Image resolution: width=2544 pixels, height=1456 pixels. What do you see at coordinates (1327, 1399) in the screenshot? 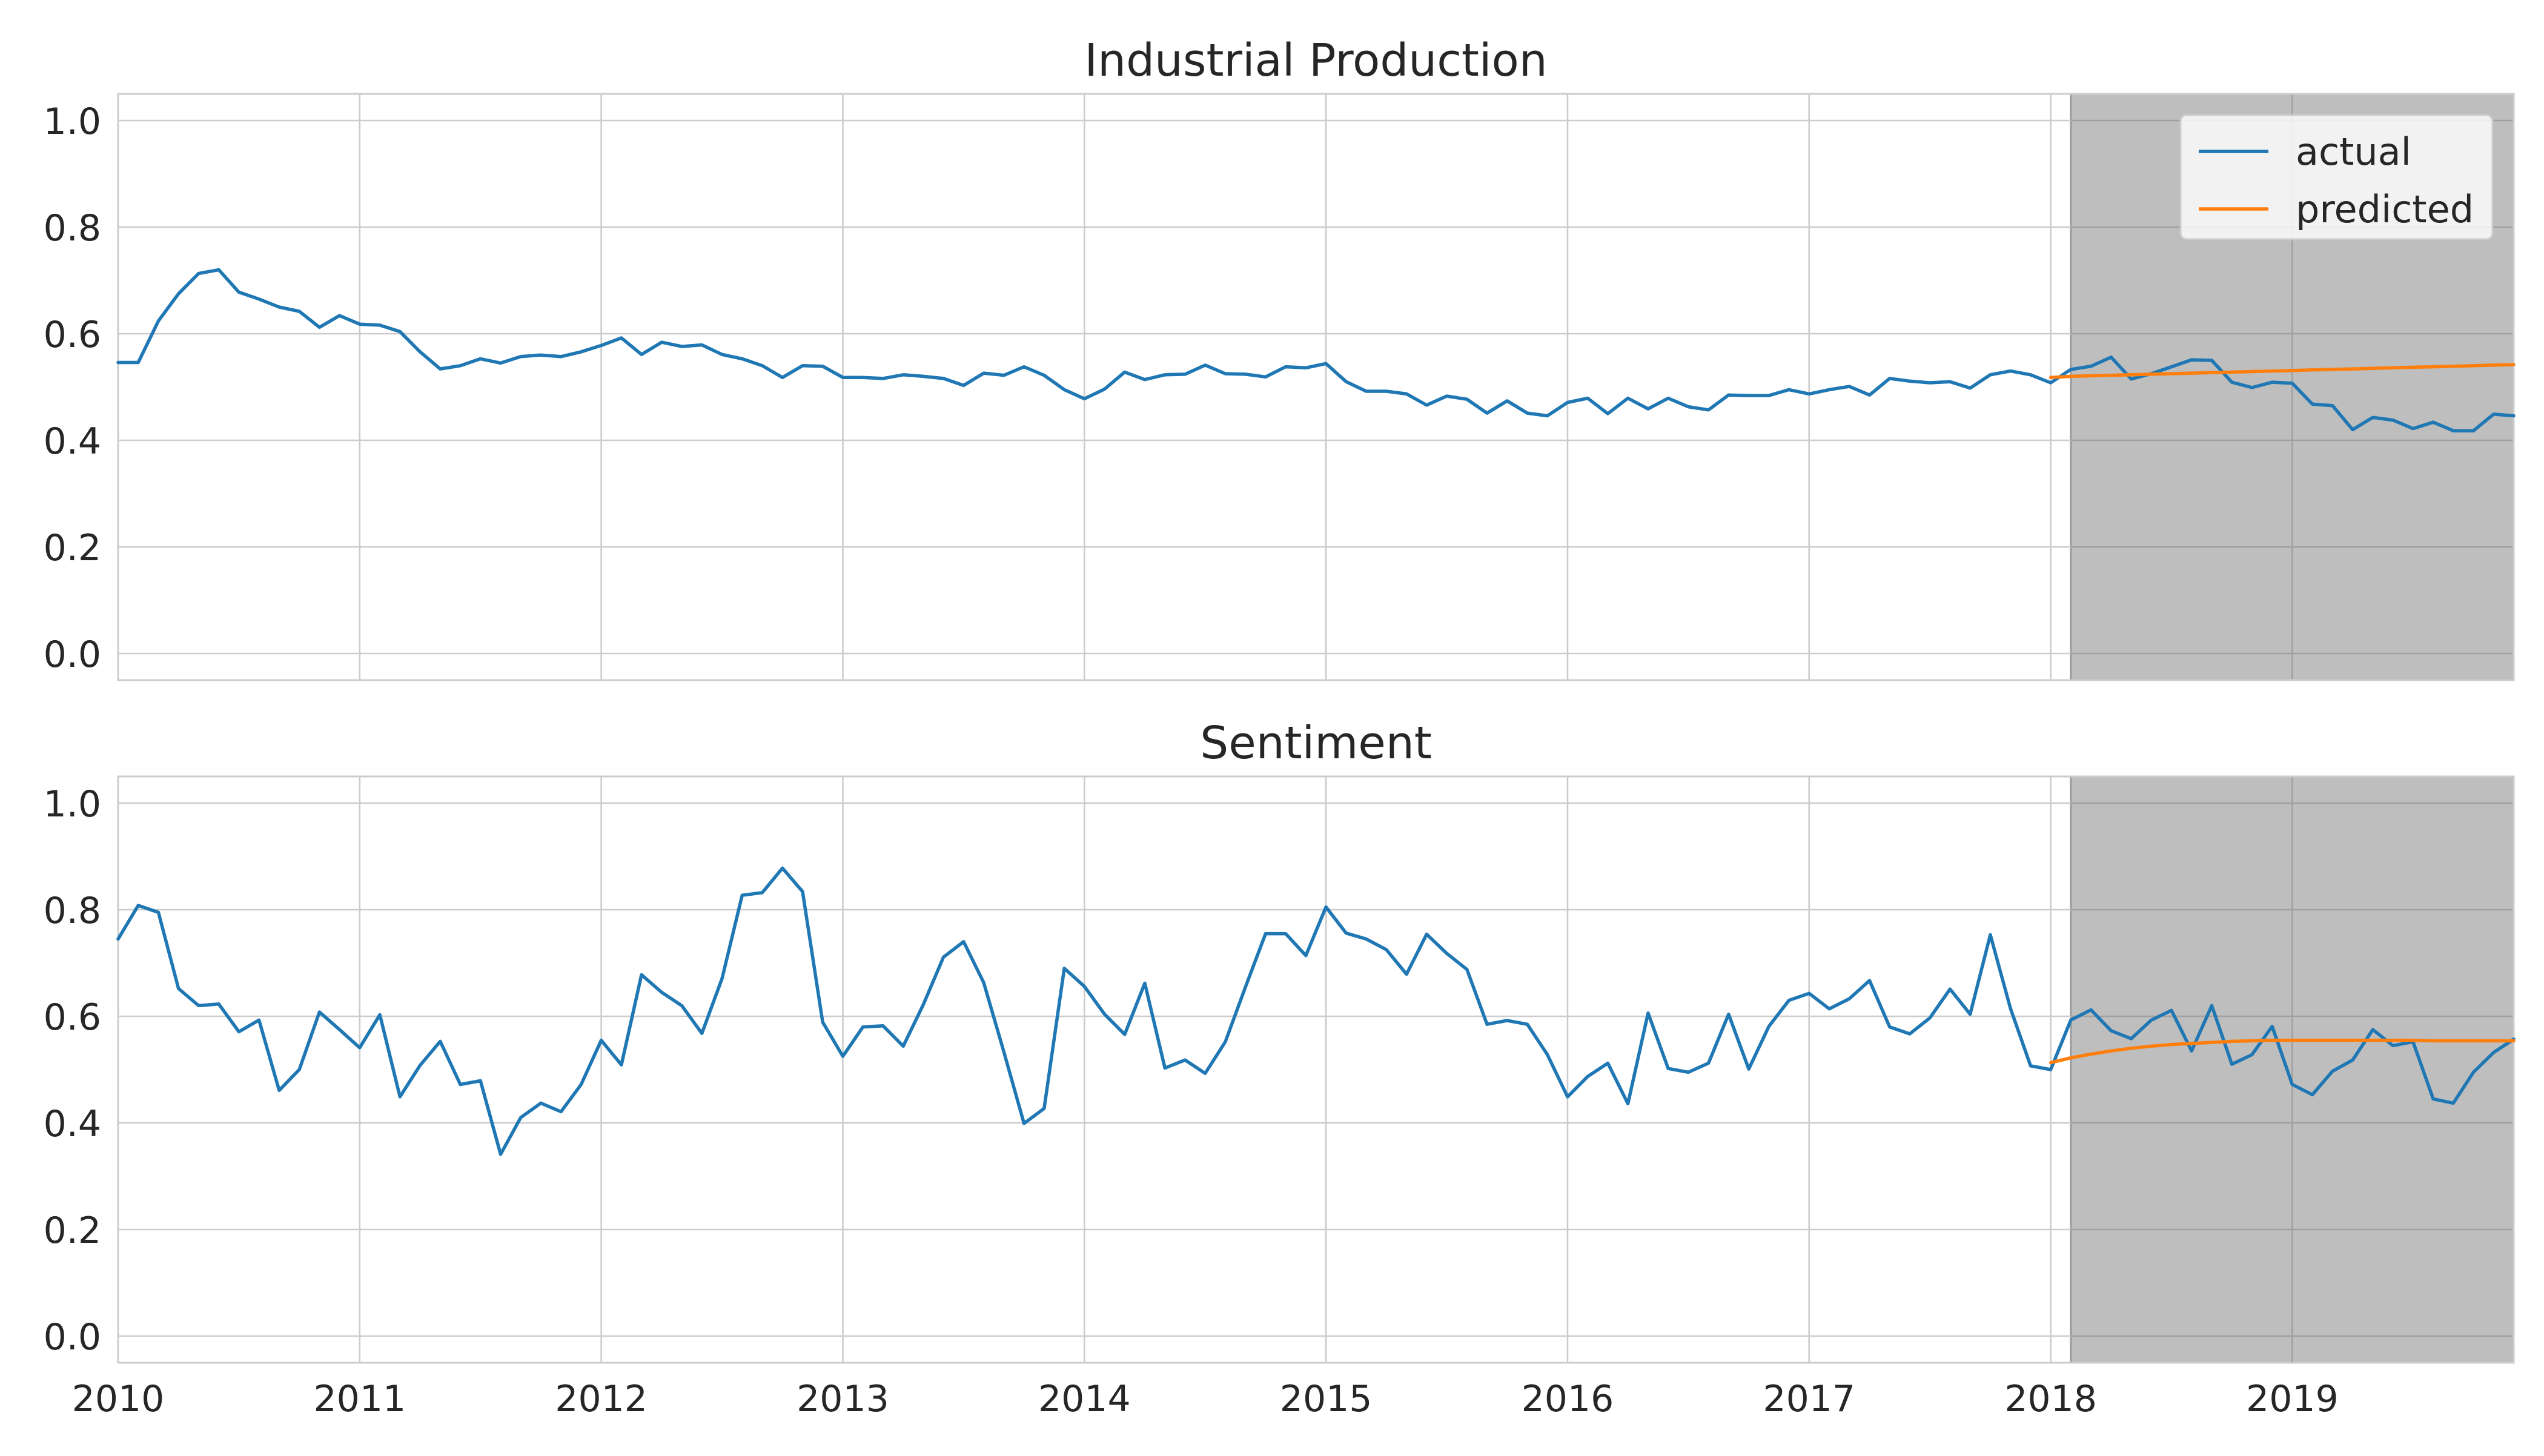
I see `x-tick-label: 2015` at bounding box center [1327, 1399].